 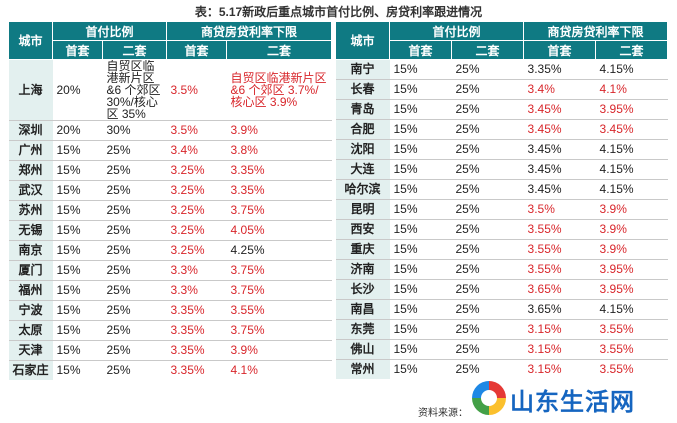 I want to click on city-cell: 长沙, so click(x=362, y=289).